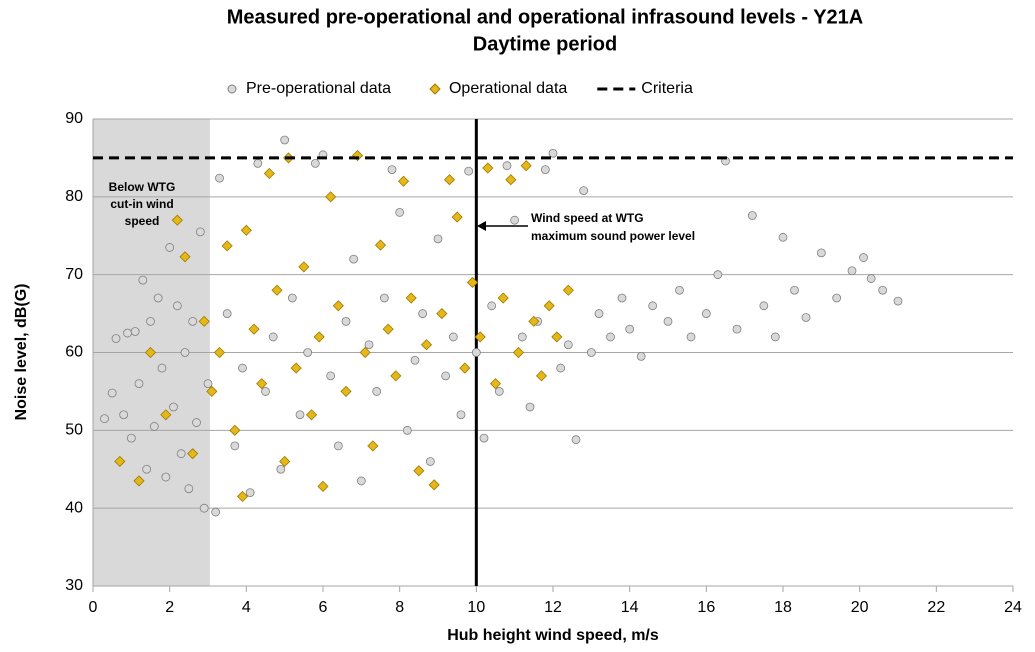 The width and height of the screenshot is (1035, 652). I want to click on chart-subtitle: Daytime period, so click(545, 44).